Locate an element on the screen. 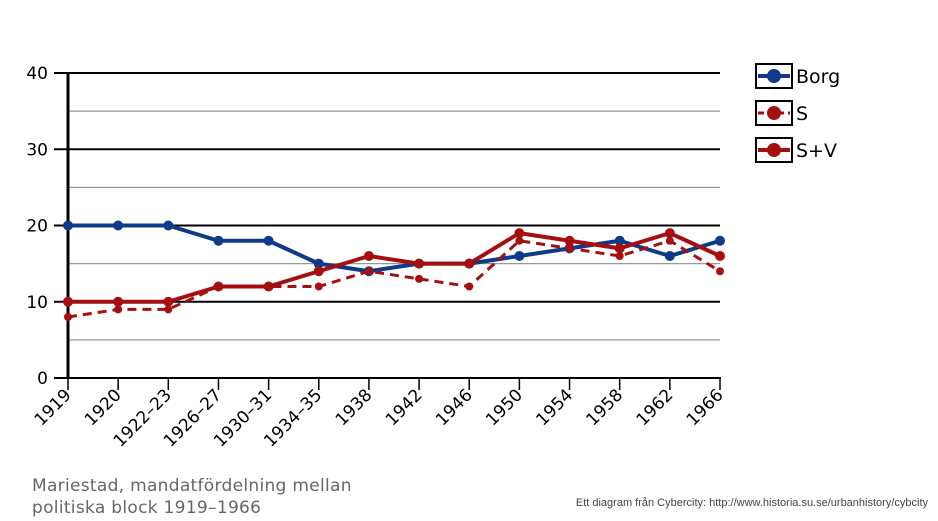 The width and height of the screenshot is (938, 521). x-tick-label: 1950 is located at coordinates (504, 407).